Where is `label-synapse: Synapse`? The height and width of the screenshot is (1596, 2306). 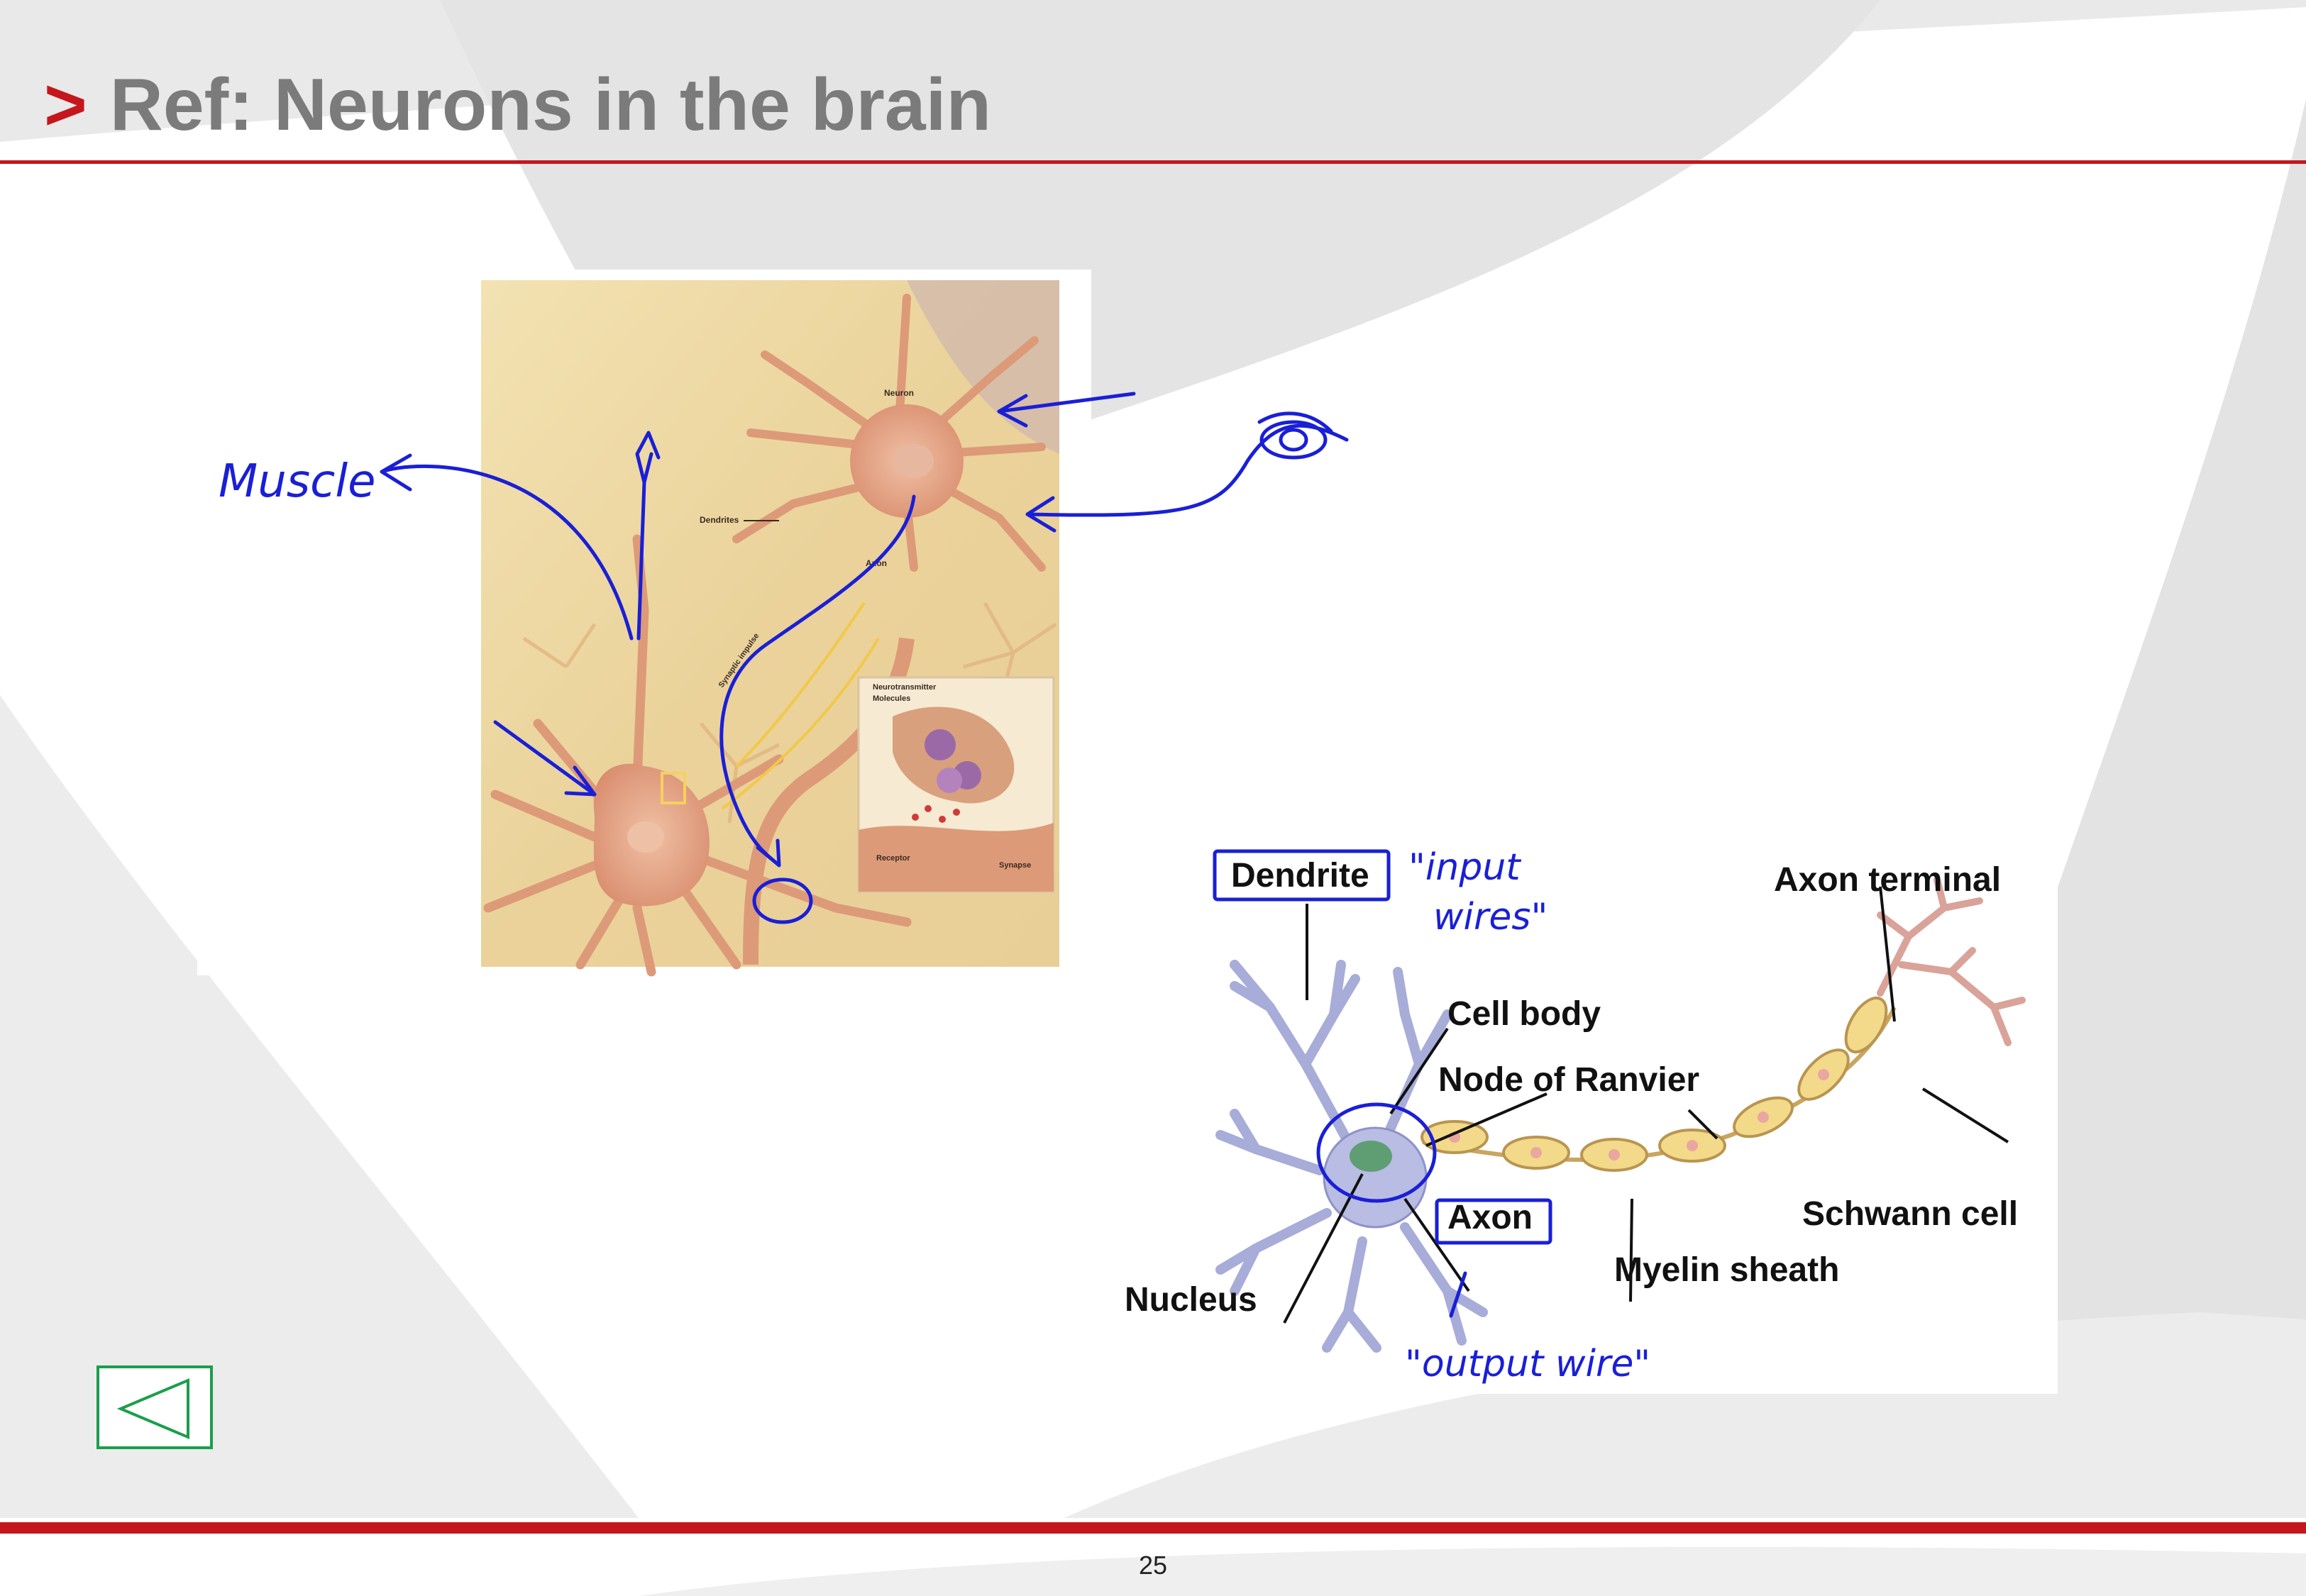 label-synapse: Synapse is located at coordinates (1015, 865).